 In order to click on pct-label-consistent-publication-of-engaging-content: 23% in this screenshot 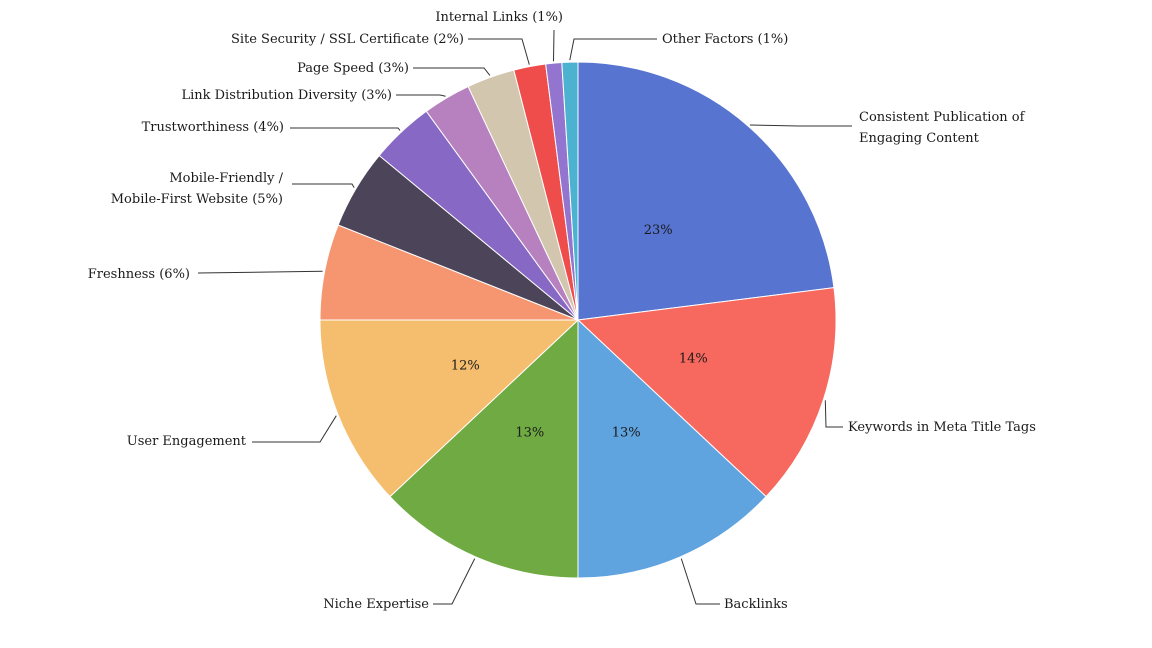, I will do `click(658, 230)`.